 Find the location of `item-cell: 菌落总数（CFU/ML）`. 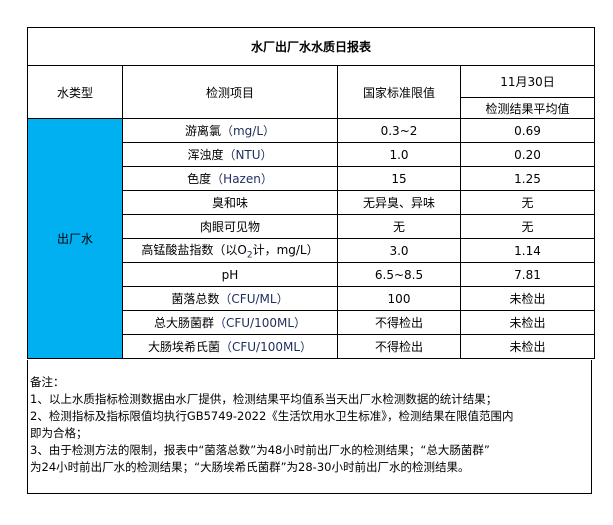

item-cell: 菌落总数（CFU/ML） is located at coordinates (230, 298).